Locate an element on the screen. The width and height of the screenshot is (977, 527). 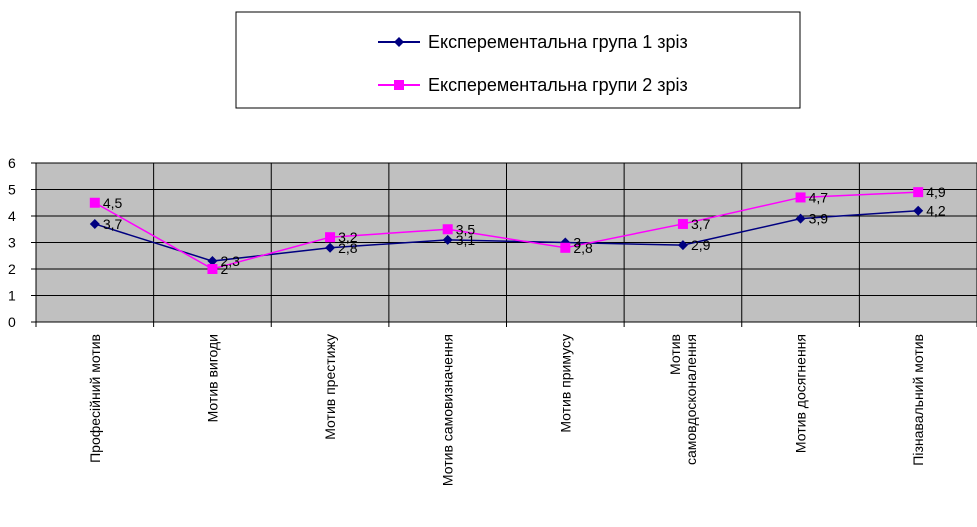
data-label-series-1: 2,9 is located at coordinates (701, 245).